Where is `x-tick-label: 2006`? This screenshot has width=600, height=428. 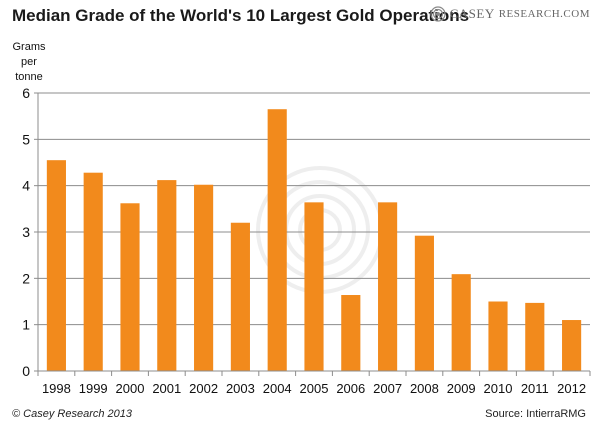 x-tick-label: 2006 is located at coordinates (350, 388).